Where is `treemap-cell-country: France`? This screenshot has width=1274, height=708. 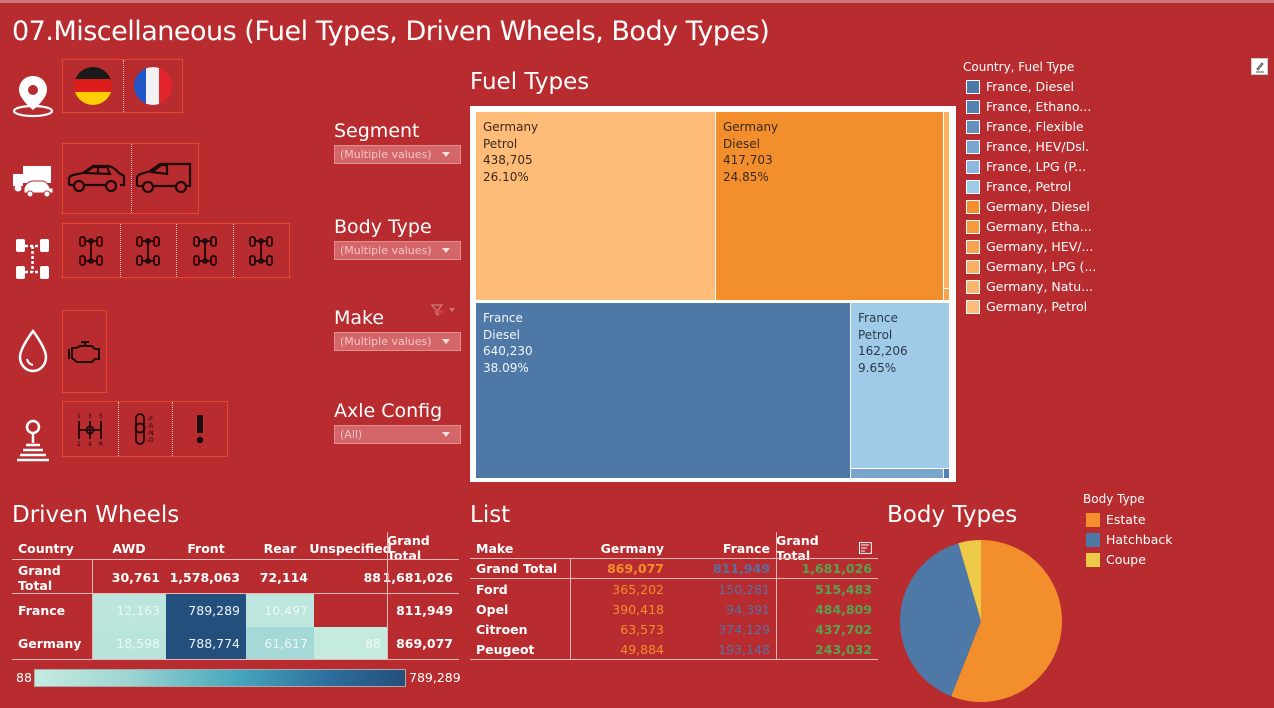
treemap-cell-country: France is located at coordinates (878, 318).